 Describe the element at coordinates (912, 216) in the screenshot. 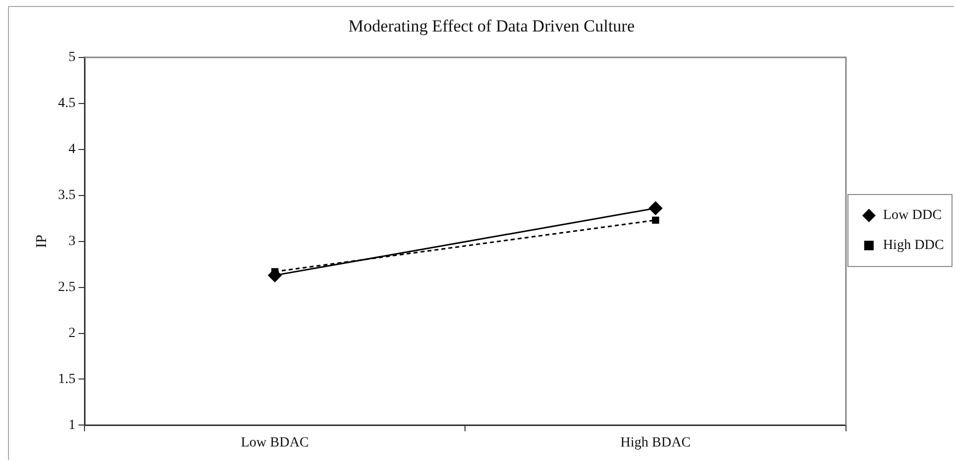

I see `legend-label: Low DDC` at that location.